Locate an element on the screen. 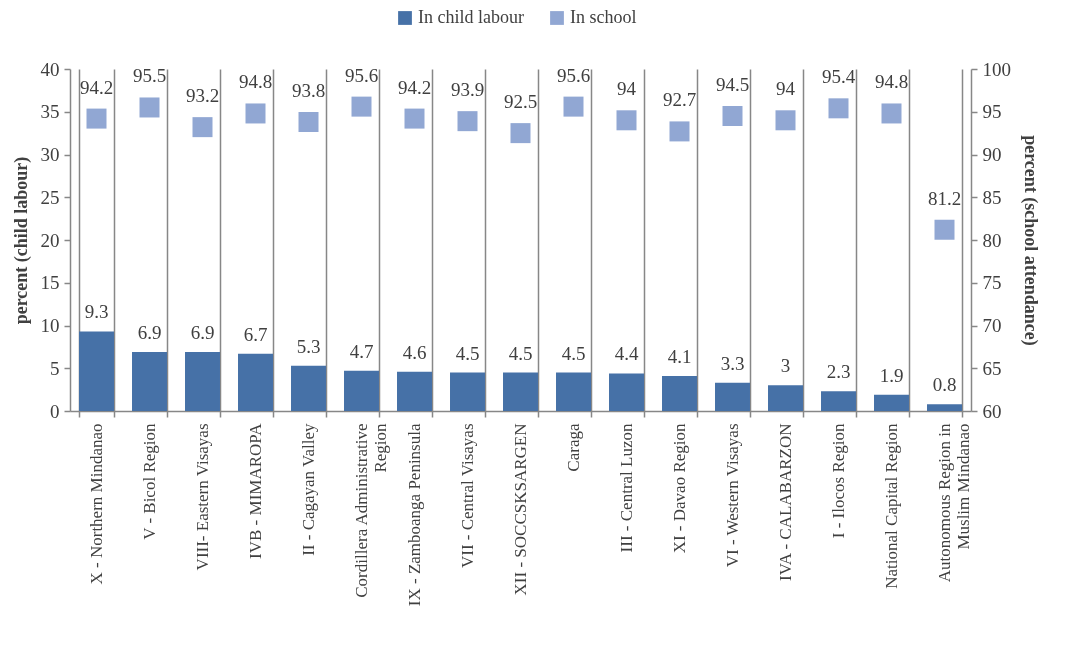  x-tick-label: Cordillera Administrative Region is located at coordinates (371, 510).